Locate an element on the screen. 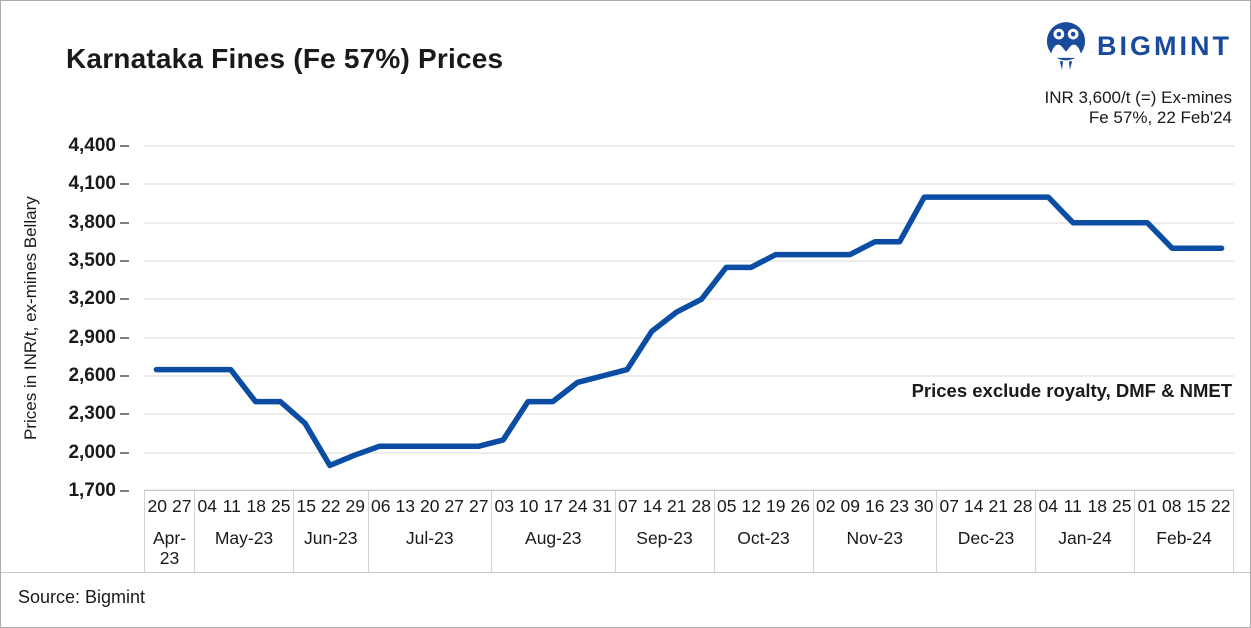  day-label: 24 is located at coordinates (578, 506).